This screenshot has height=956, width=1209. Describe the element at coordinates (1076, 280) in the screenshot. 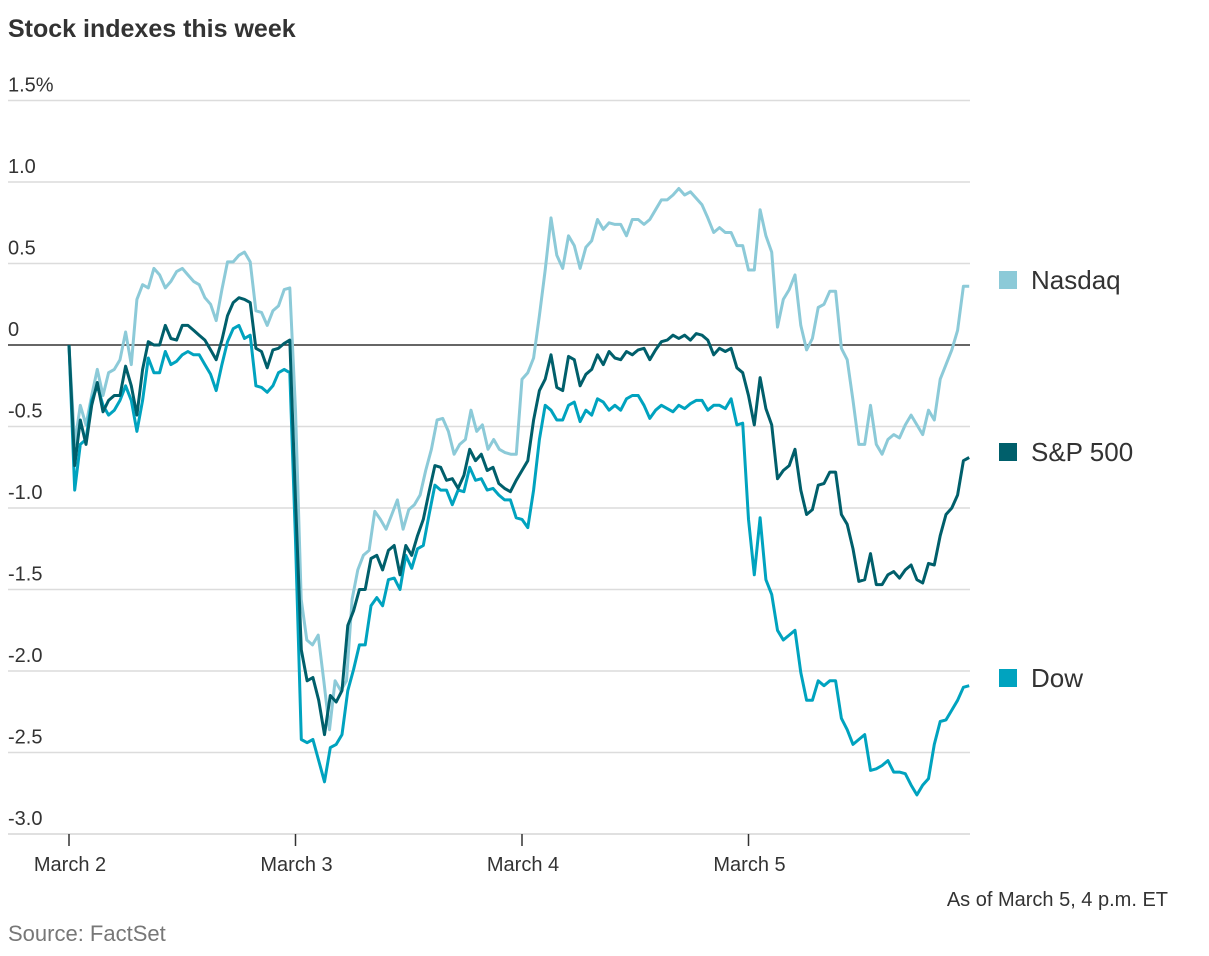

I see `legend-label: Nasdaq` at that location.